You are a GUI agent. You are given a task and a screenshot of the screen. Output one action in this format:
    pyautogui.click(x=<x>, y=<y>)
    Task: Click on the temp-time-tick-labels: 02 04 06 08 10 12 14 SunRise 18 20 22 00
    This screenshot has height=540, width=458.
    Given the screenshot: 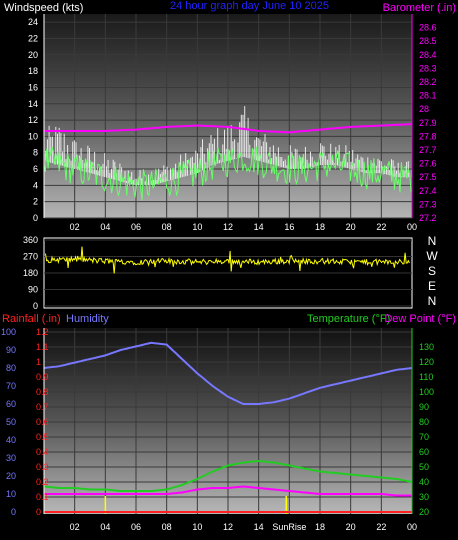 What is the action you would take?
    pyautogui.click(x=243, y=527)
    